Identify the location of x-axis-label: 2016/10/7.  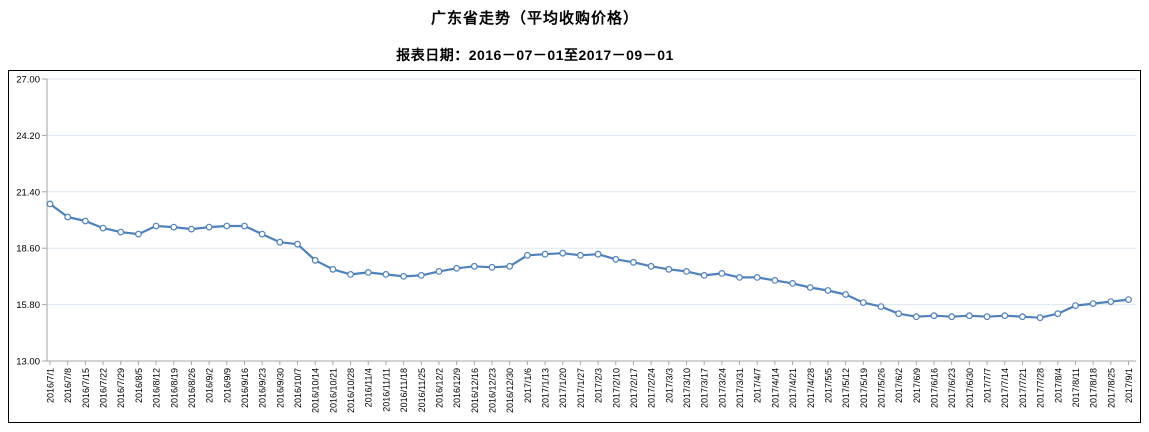
(298, 388).